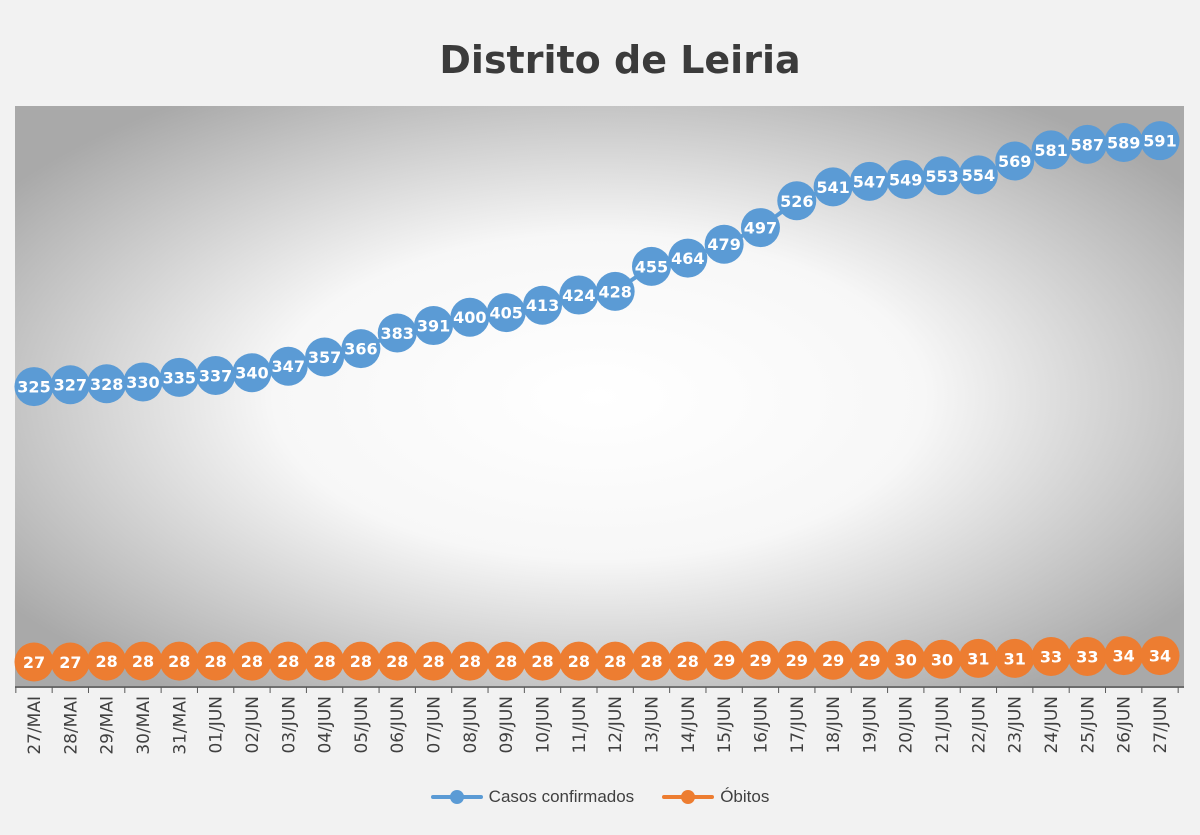 The image size is (1200, 835). What do you see at coordinates (798, 725) in the screenshot?
I see `x-tick-label: 17/JUN` at bounding box center [798, 725].